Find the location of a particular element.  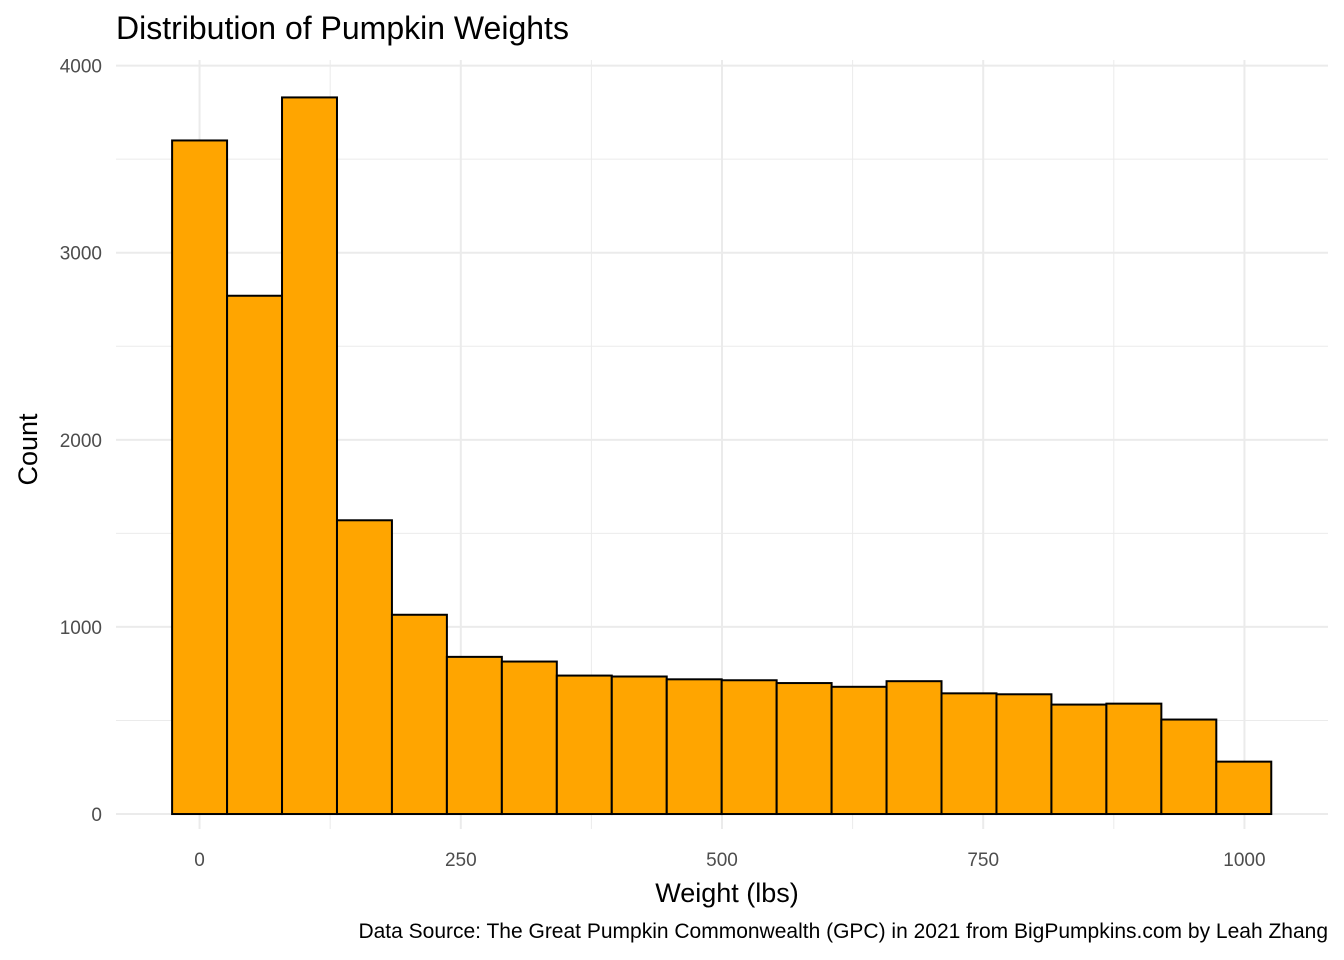

y-axis-title: Count is located at coordinates (28, 449).